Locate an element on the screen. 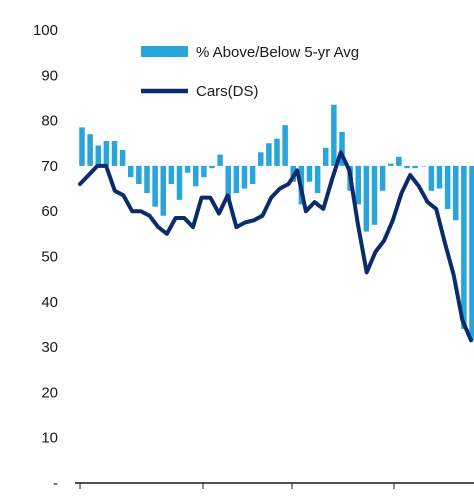  y-tick-label: 30 is located at coordinates (49, 347).